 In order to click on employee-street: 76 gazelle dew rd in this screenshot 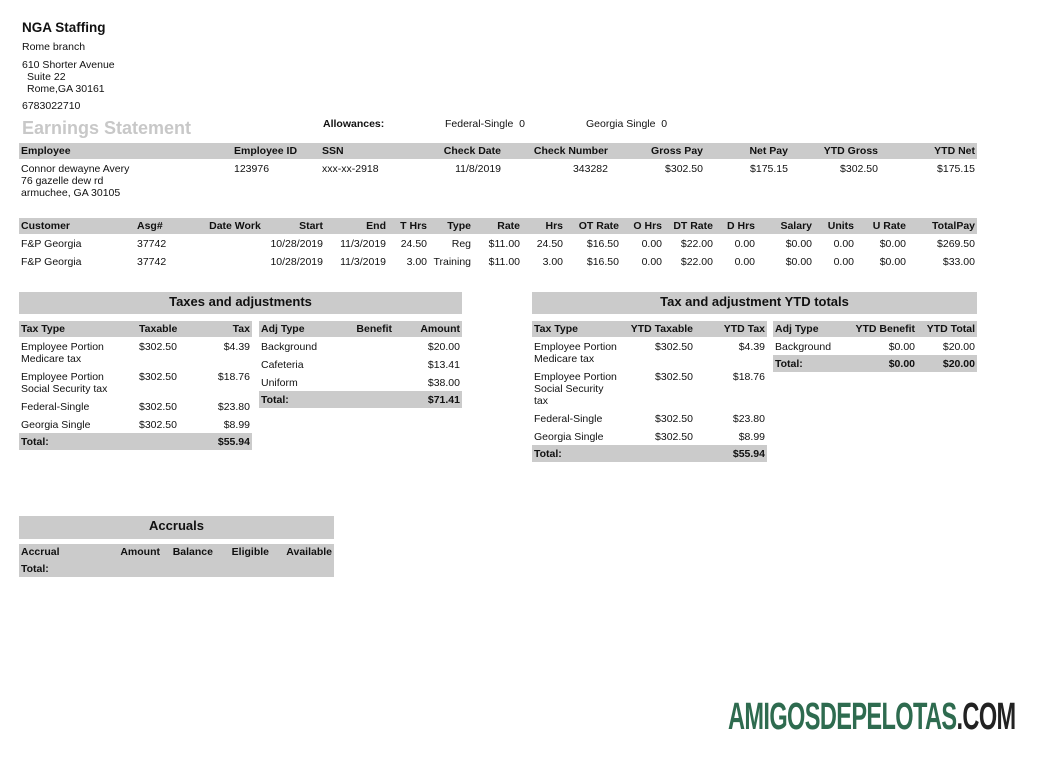, I will do `click(62, 181)`.